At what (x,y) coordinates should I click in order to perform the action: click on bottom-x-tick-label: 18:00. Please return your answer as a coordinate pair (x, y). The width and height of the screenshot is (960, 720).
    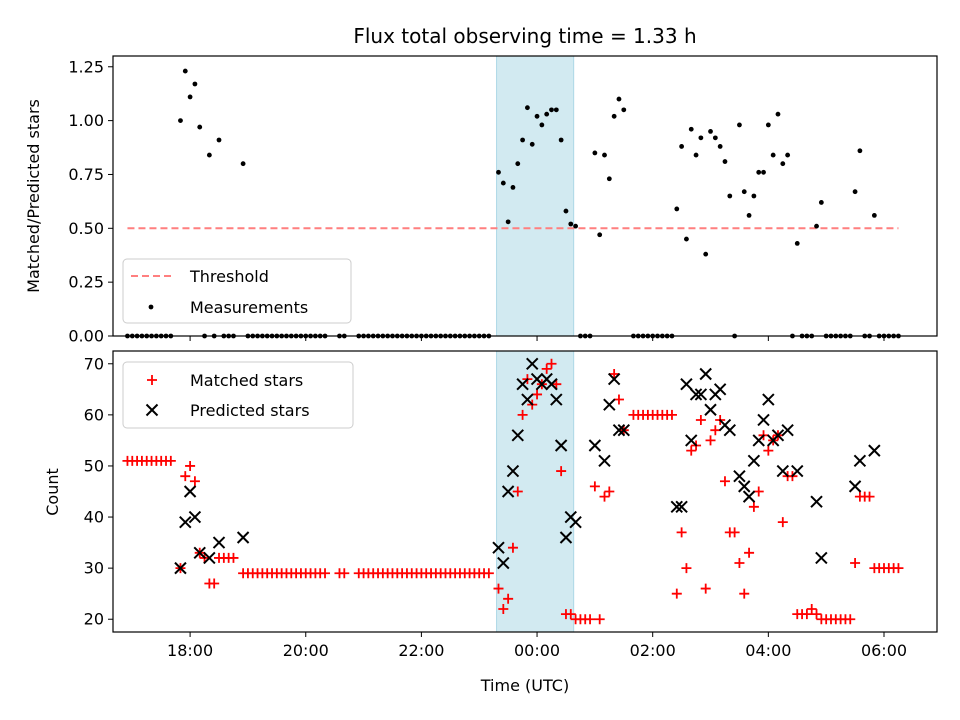
    Looking at the image, I should click on (190, 650).